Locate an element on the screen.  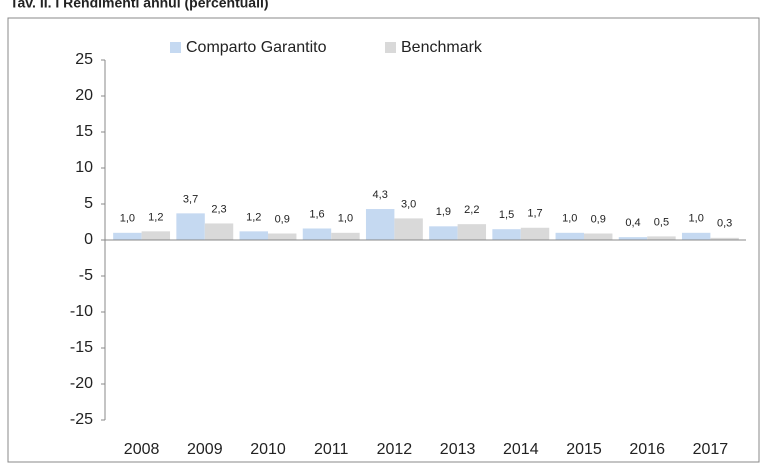
y-tick-label: 0 is located at coordinates (88, 239).